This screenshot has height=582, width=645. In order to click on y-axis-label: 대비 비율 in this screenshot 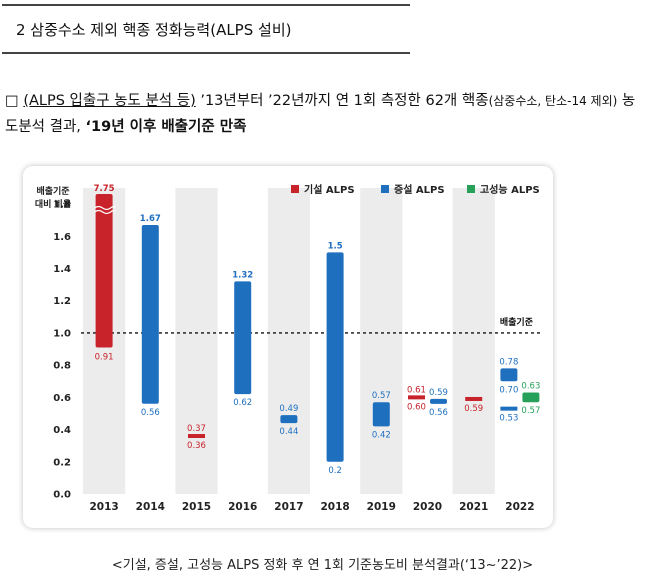, I will do `click(53, 204)`.